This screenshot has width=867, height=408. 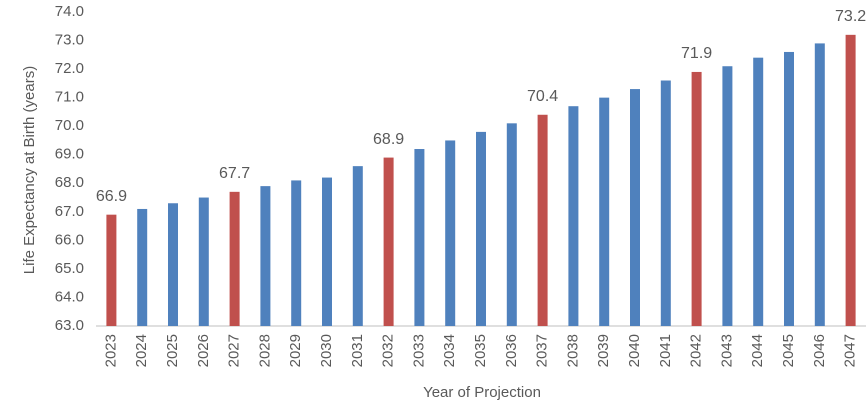 What do you see at coordinates (69, 211) in the screenshot?
I see `y-tick-label: 67.0` at bounding box center [69, 211].